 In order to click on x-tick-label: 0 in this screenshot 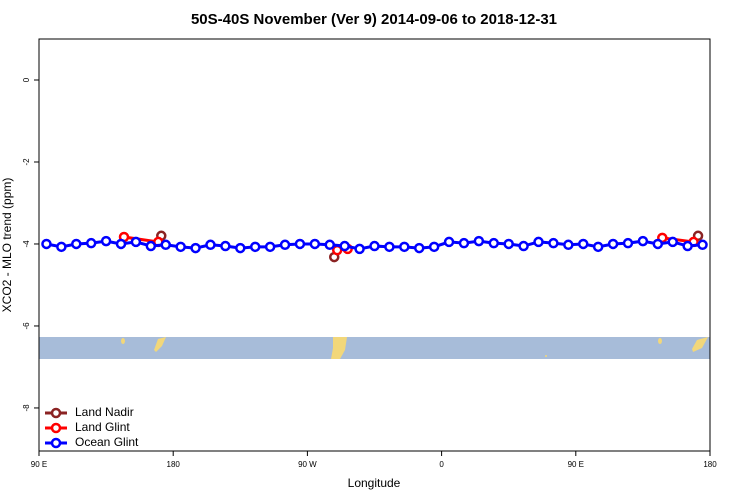, I will do `click(441, 464)`.